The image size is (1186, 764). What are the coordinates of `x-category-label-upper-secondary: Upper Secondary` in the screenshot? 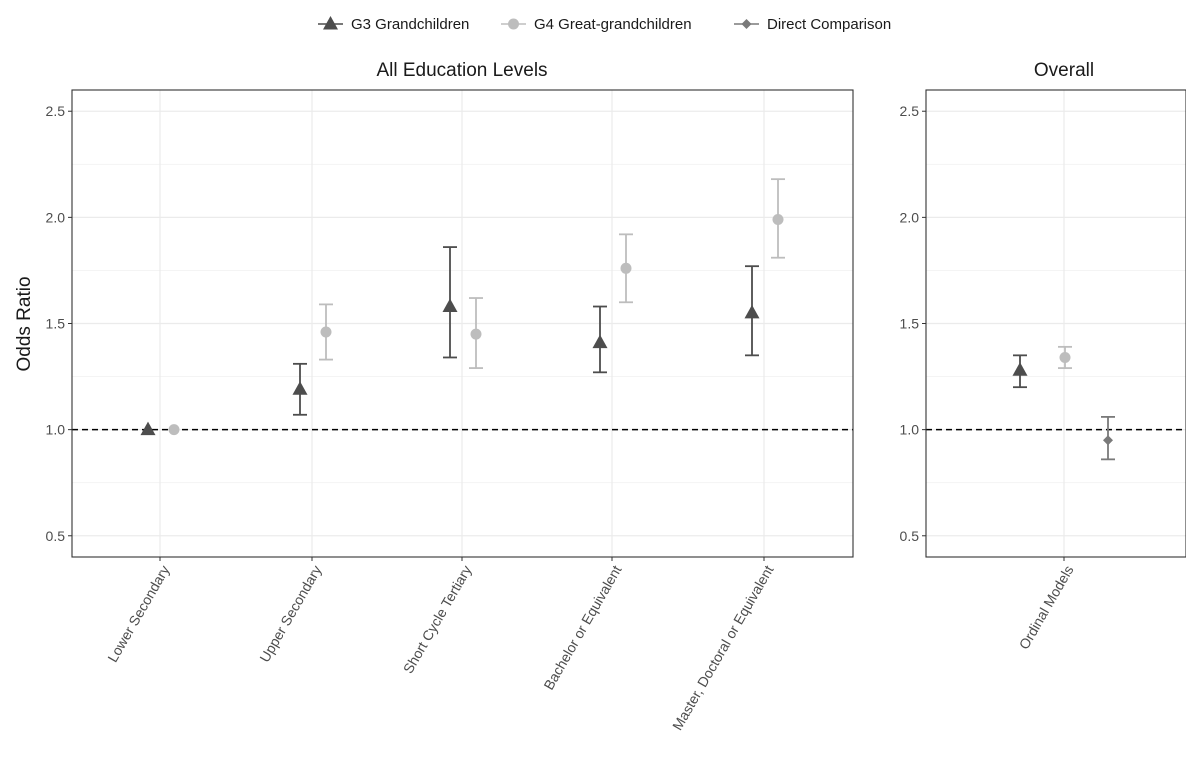 It's located at (290, 614).